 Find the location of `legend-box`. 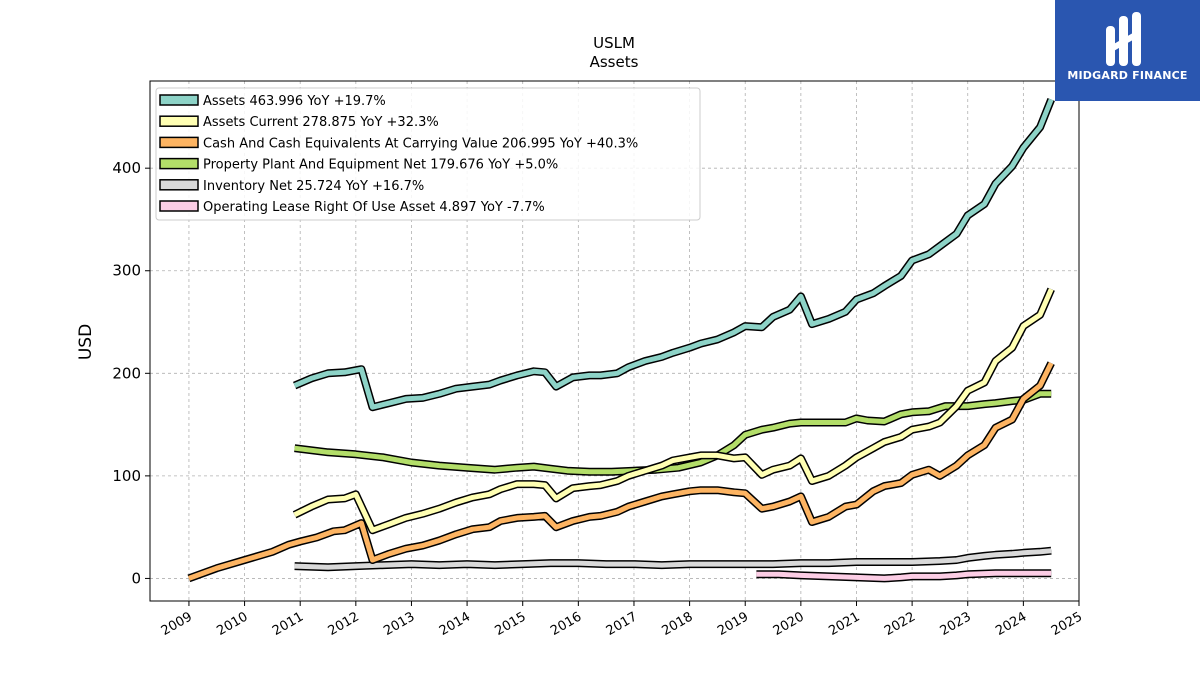

legend-box is located at coordinates (428, 154).